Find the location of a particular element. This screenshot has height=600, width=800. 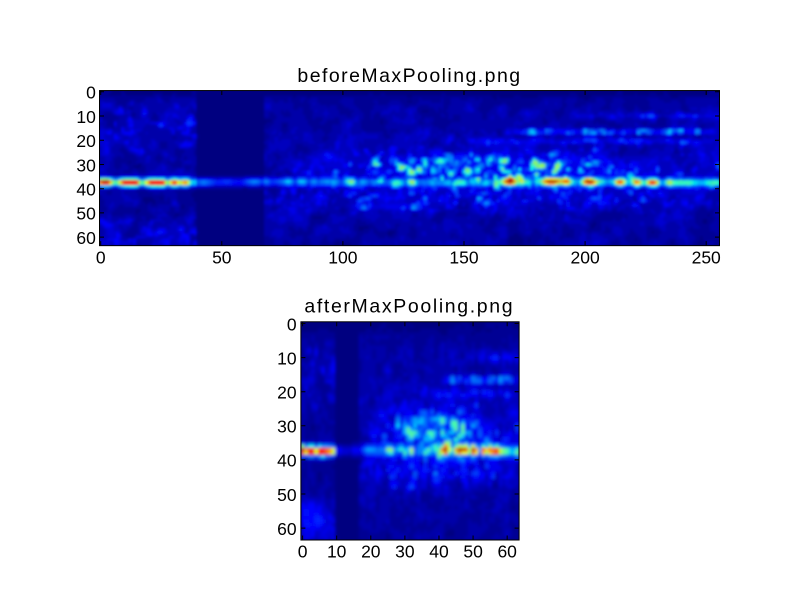

svg-text: 100 is located at coordinates (342, 258).